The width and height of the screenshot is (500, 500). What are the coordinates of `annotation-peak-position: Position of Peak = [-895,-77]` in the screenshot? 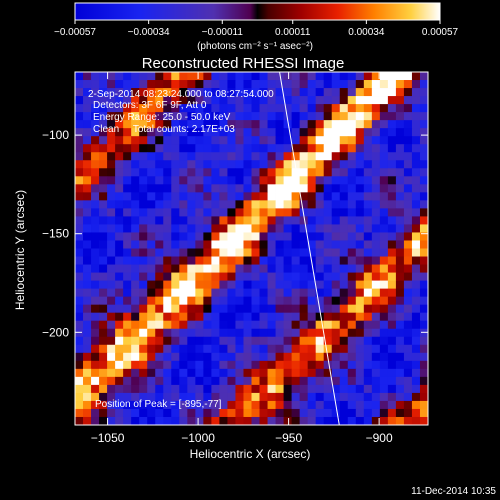 It's located at (158, 404).